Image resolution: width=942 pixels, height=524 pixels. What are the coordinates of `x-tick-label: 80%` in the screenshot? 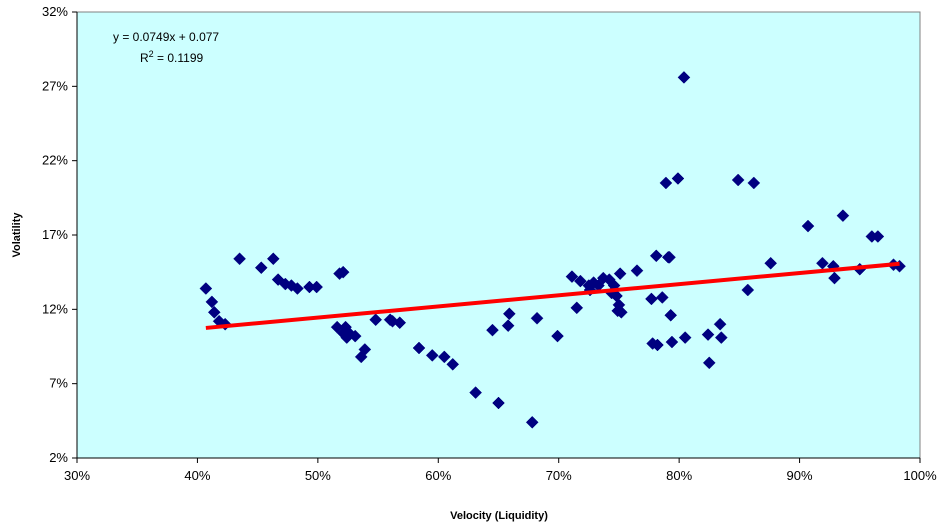 It's located at (679, 475).